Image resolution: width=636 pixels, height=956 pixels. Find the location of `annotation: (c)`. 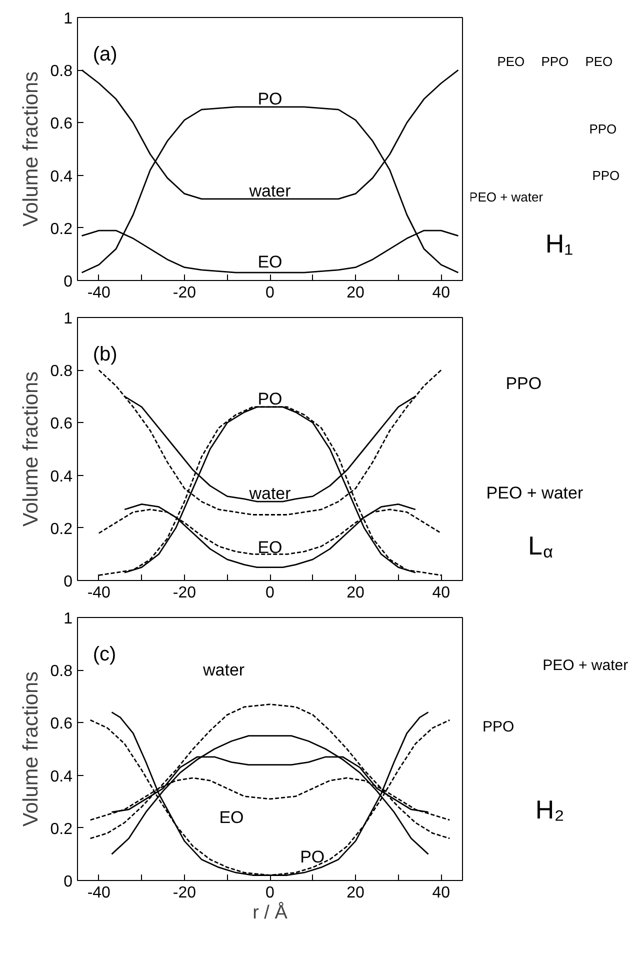

annotation: (c) is located at coordinates (104, 654).